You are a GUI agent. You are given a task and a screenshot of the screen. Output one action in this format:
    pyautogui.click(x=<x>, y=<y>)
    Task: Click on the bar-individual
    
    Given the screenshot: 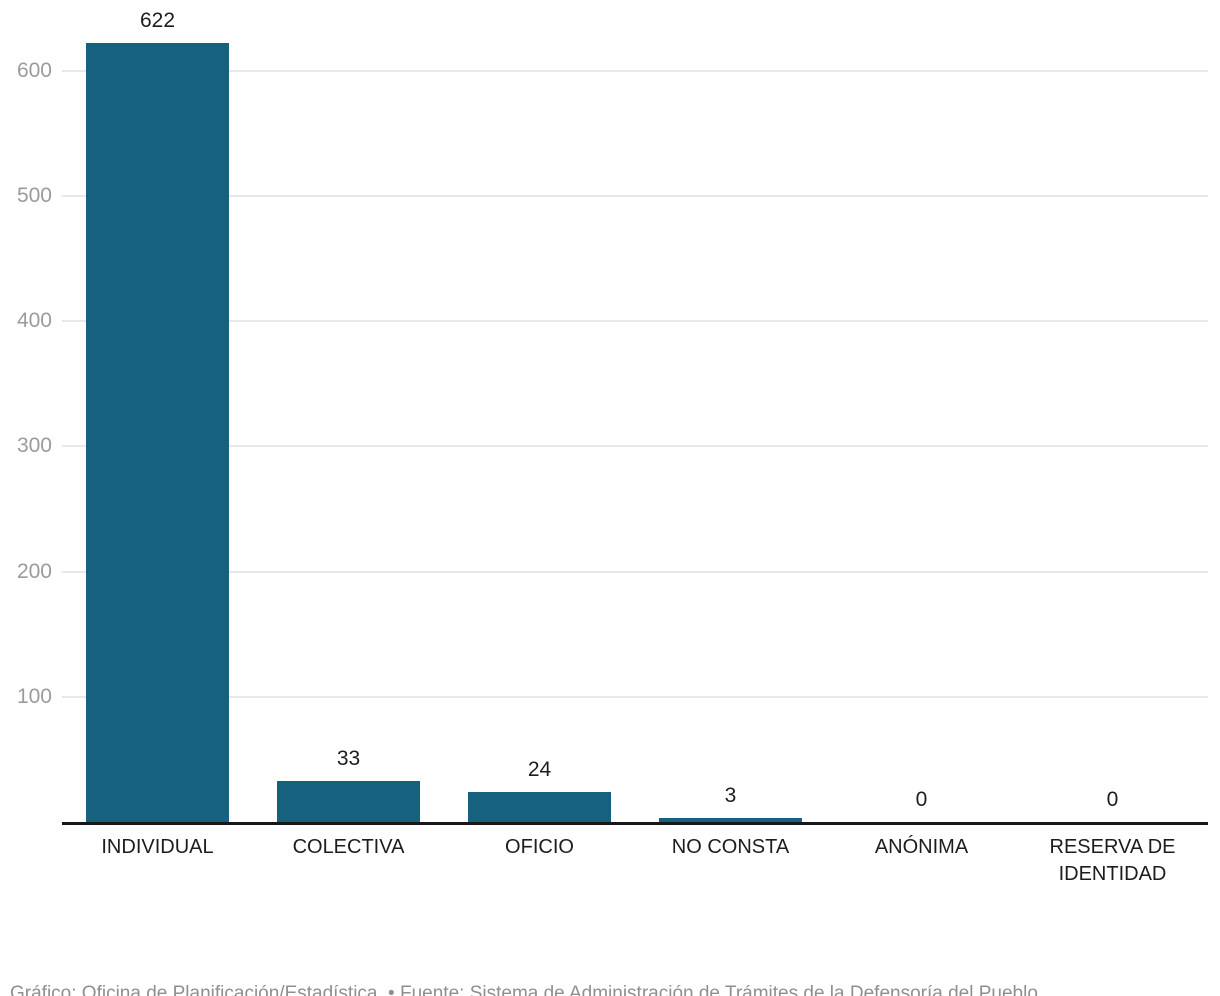 What is the action you would take?
    pyautogui.click(x=157, y=432)
    